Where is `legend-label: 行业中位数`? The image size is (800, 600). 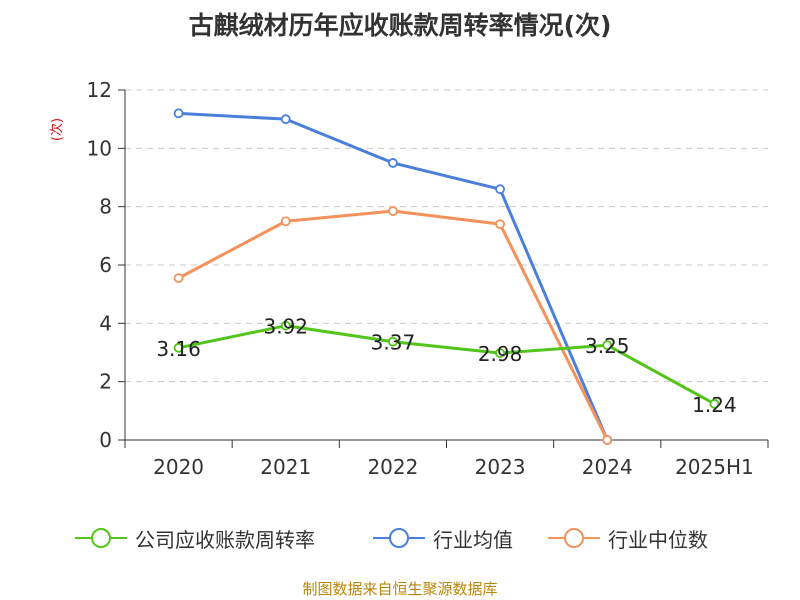 legend-label: 行业中位数 is located at coordinates (658, 539).